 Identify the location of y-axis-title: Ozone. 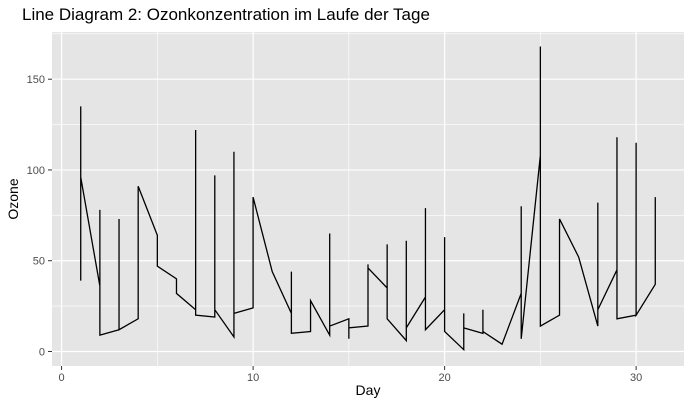
(13, 198).